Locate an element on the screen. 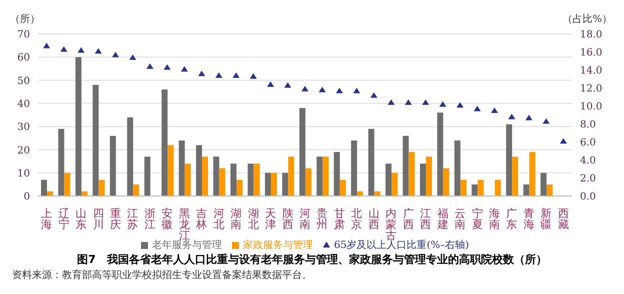 The width and height of the screenshot is (624, 294). y-tick-label: 30 is located at coordinates (23, 128).